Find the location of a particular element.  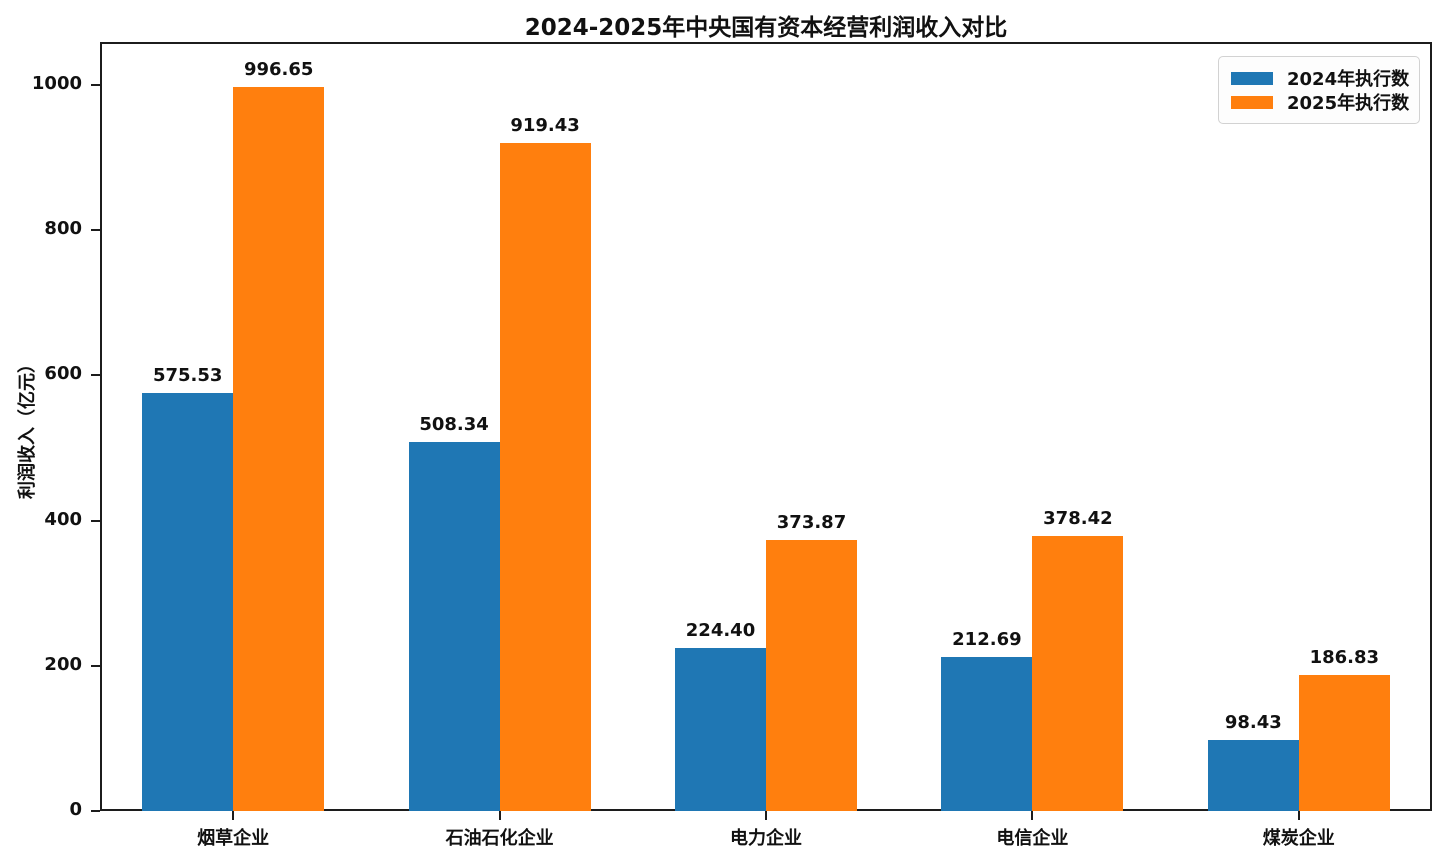

y-tick-label: 400 is located at coordinates (63, 519).